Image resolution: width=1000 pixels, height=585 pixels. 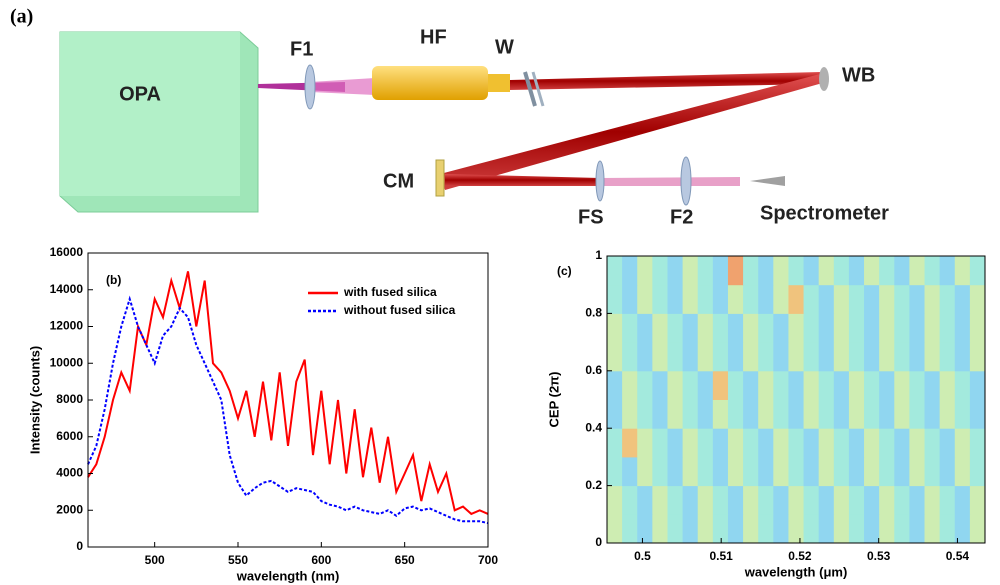 What do you see at coordinates (433, 37) in the screenshot?
I see `hf-label: HF` at bounding box center [433, 37].